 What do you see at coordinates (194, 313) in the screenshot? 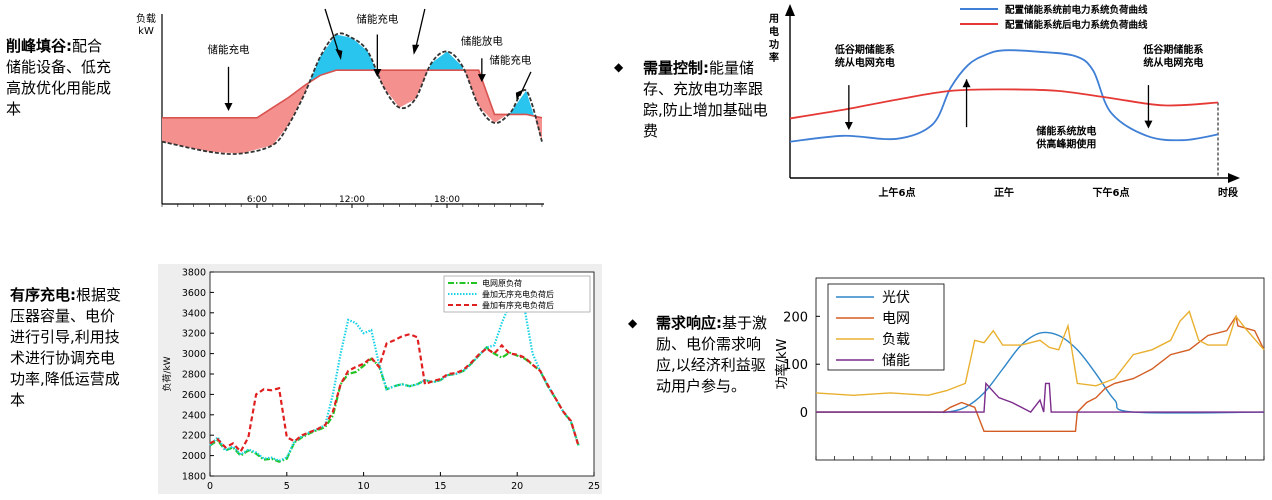
I see `ordered-y-tick-label-8: 3400` at bounding box center [194, 313].